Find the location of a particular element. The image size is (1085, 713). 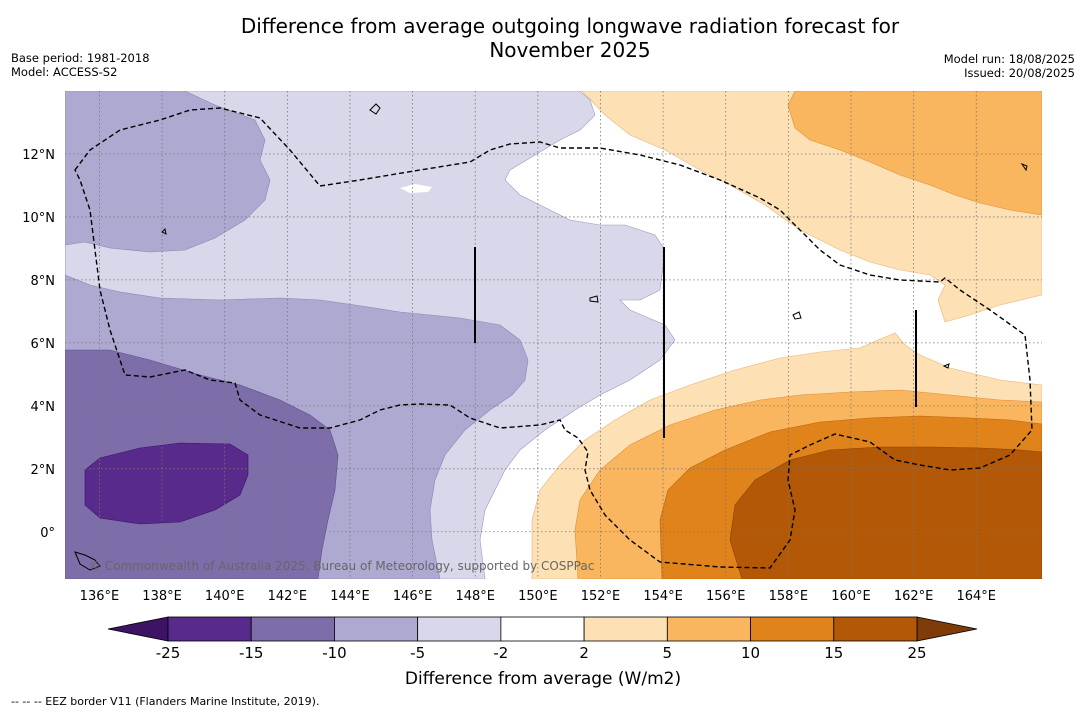

island-yap-area is located at coordinates (164, 231).